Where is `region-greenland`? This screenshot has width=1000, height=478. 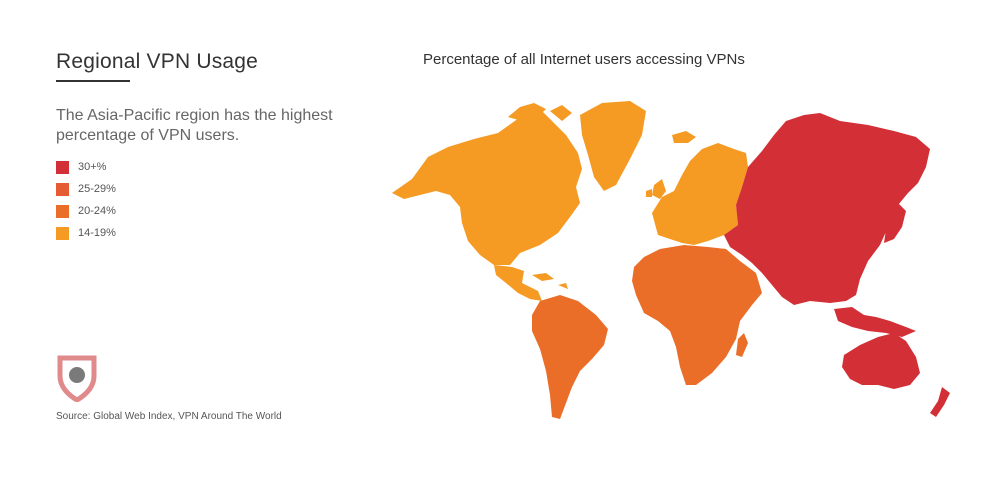
region-greenland is located at coordinates (613, 146).